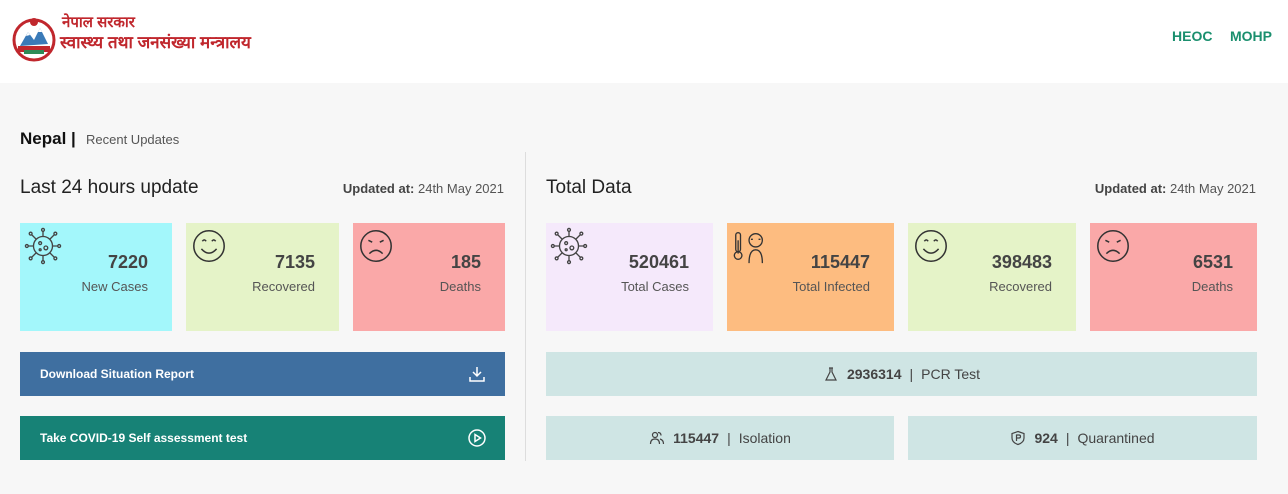  Describe the element at coordinates (748, 248) in the screenshot. I see `fever-icon` at that location.